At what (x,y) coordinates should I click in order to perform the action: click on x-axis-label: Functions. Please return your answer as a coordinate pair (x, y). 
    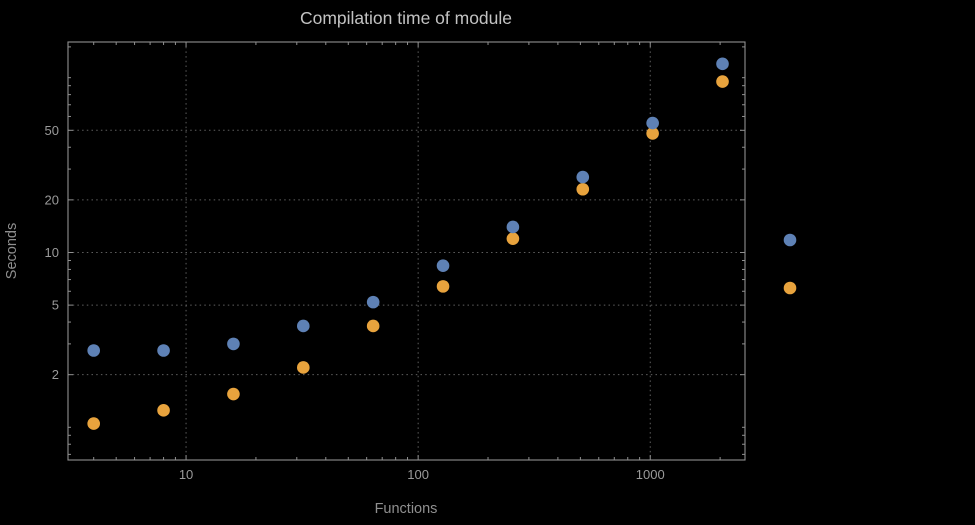
    Looking at the image, I should click on (406, 509).